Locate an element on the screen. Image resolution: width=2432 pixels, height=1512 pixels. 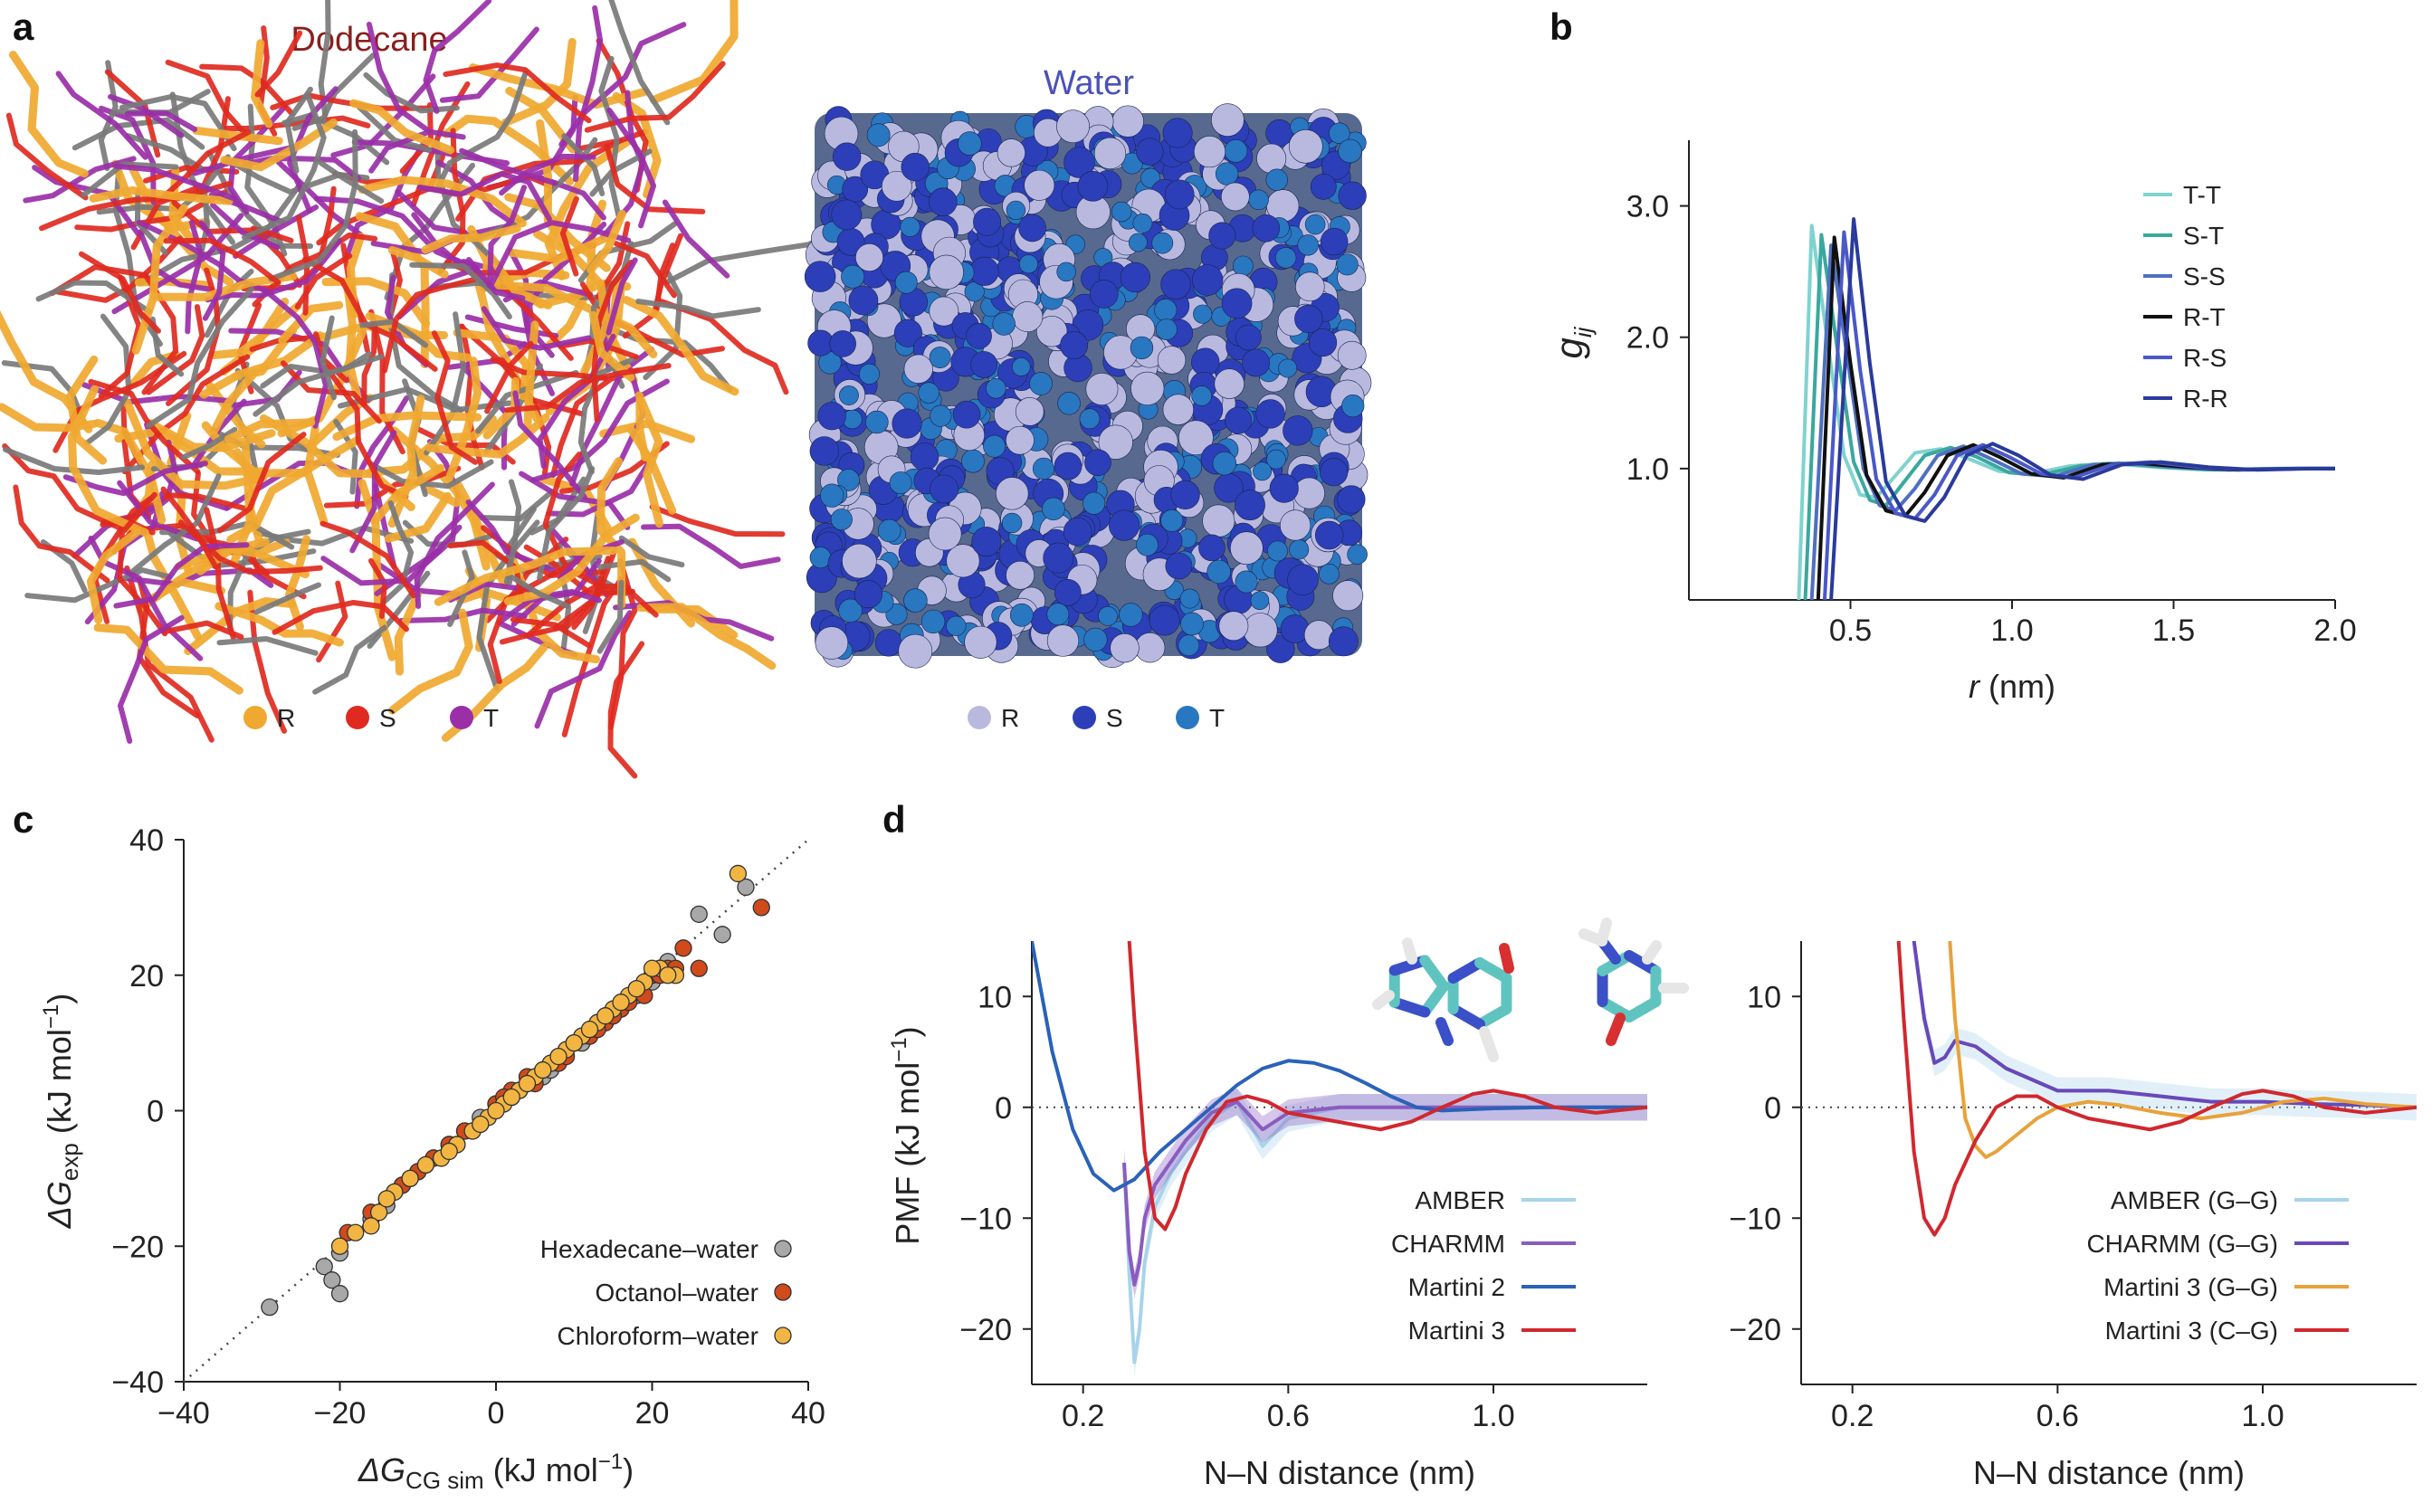
uncertainty-band is located at coordinates (2165, 1031).